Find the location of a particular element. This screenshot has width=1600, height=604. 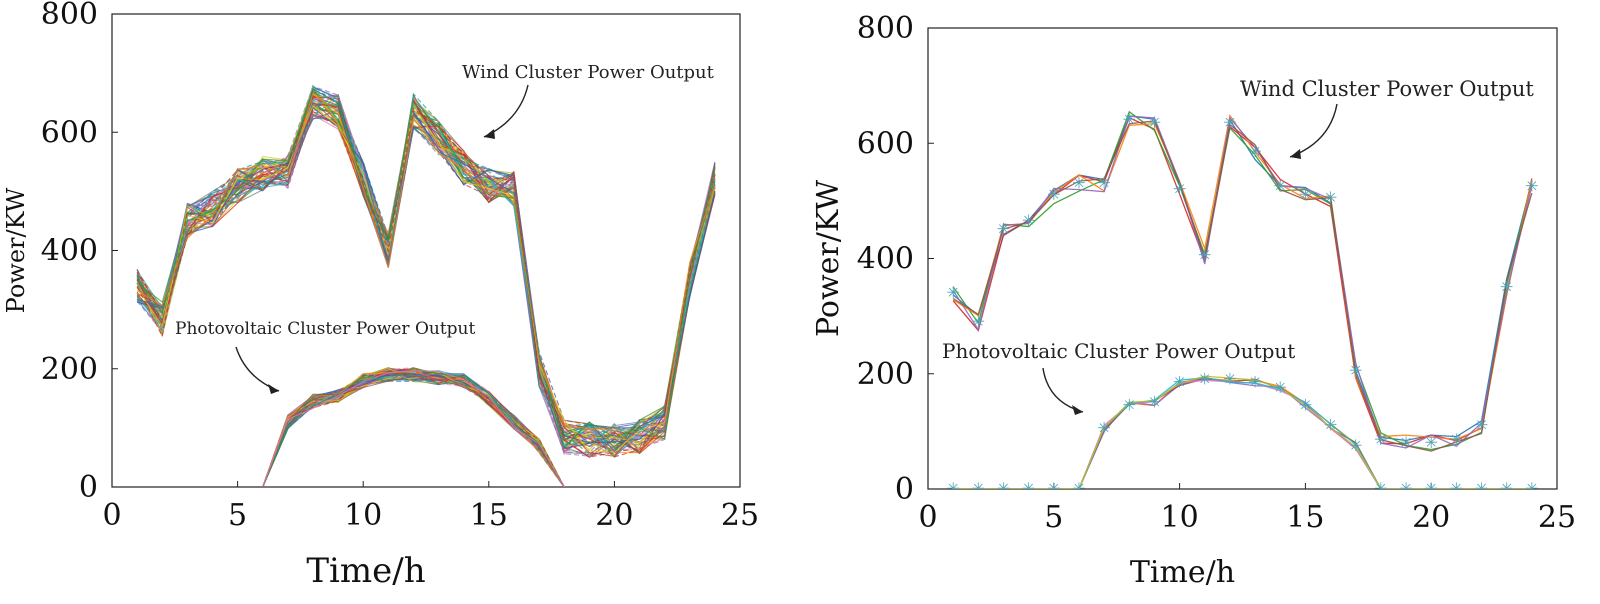

wind-annotation-arrow is located at coordinates (1313, 130).